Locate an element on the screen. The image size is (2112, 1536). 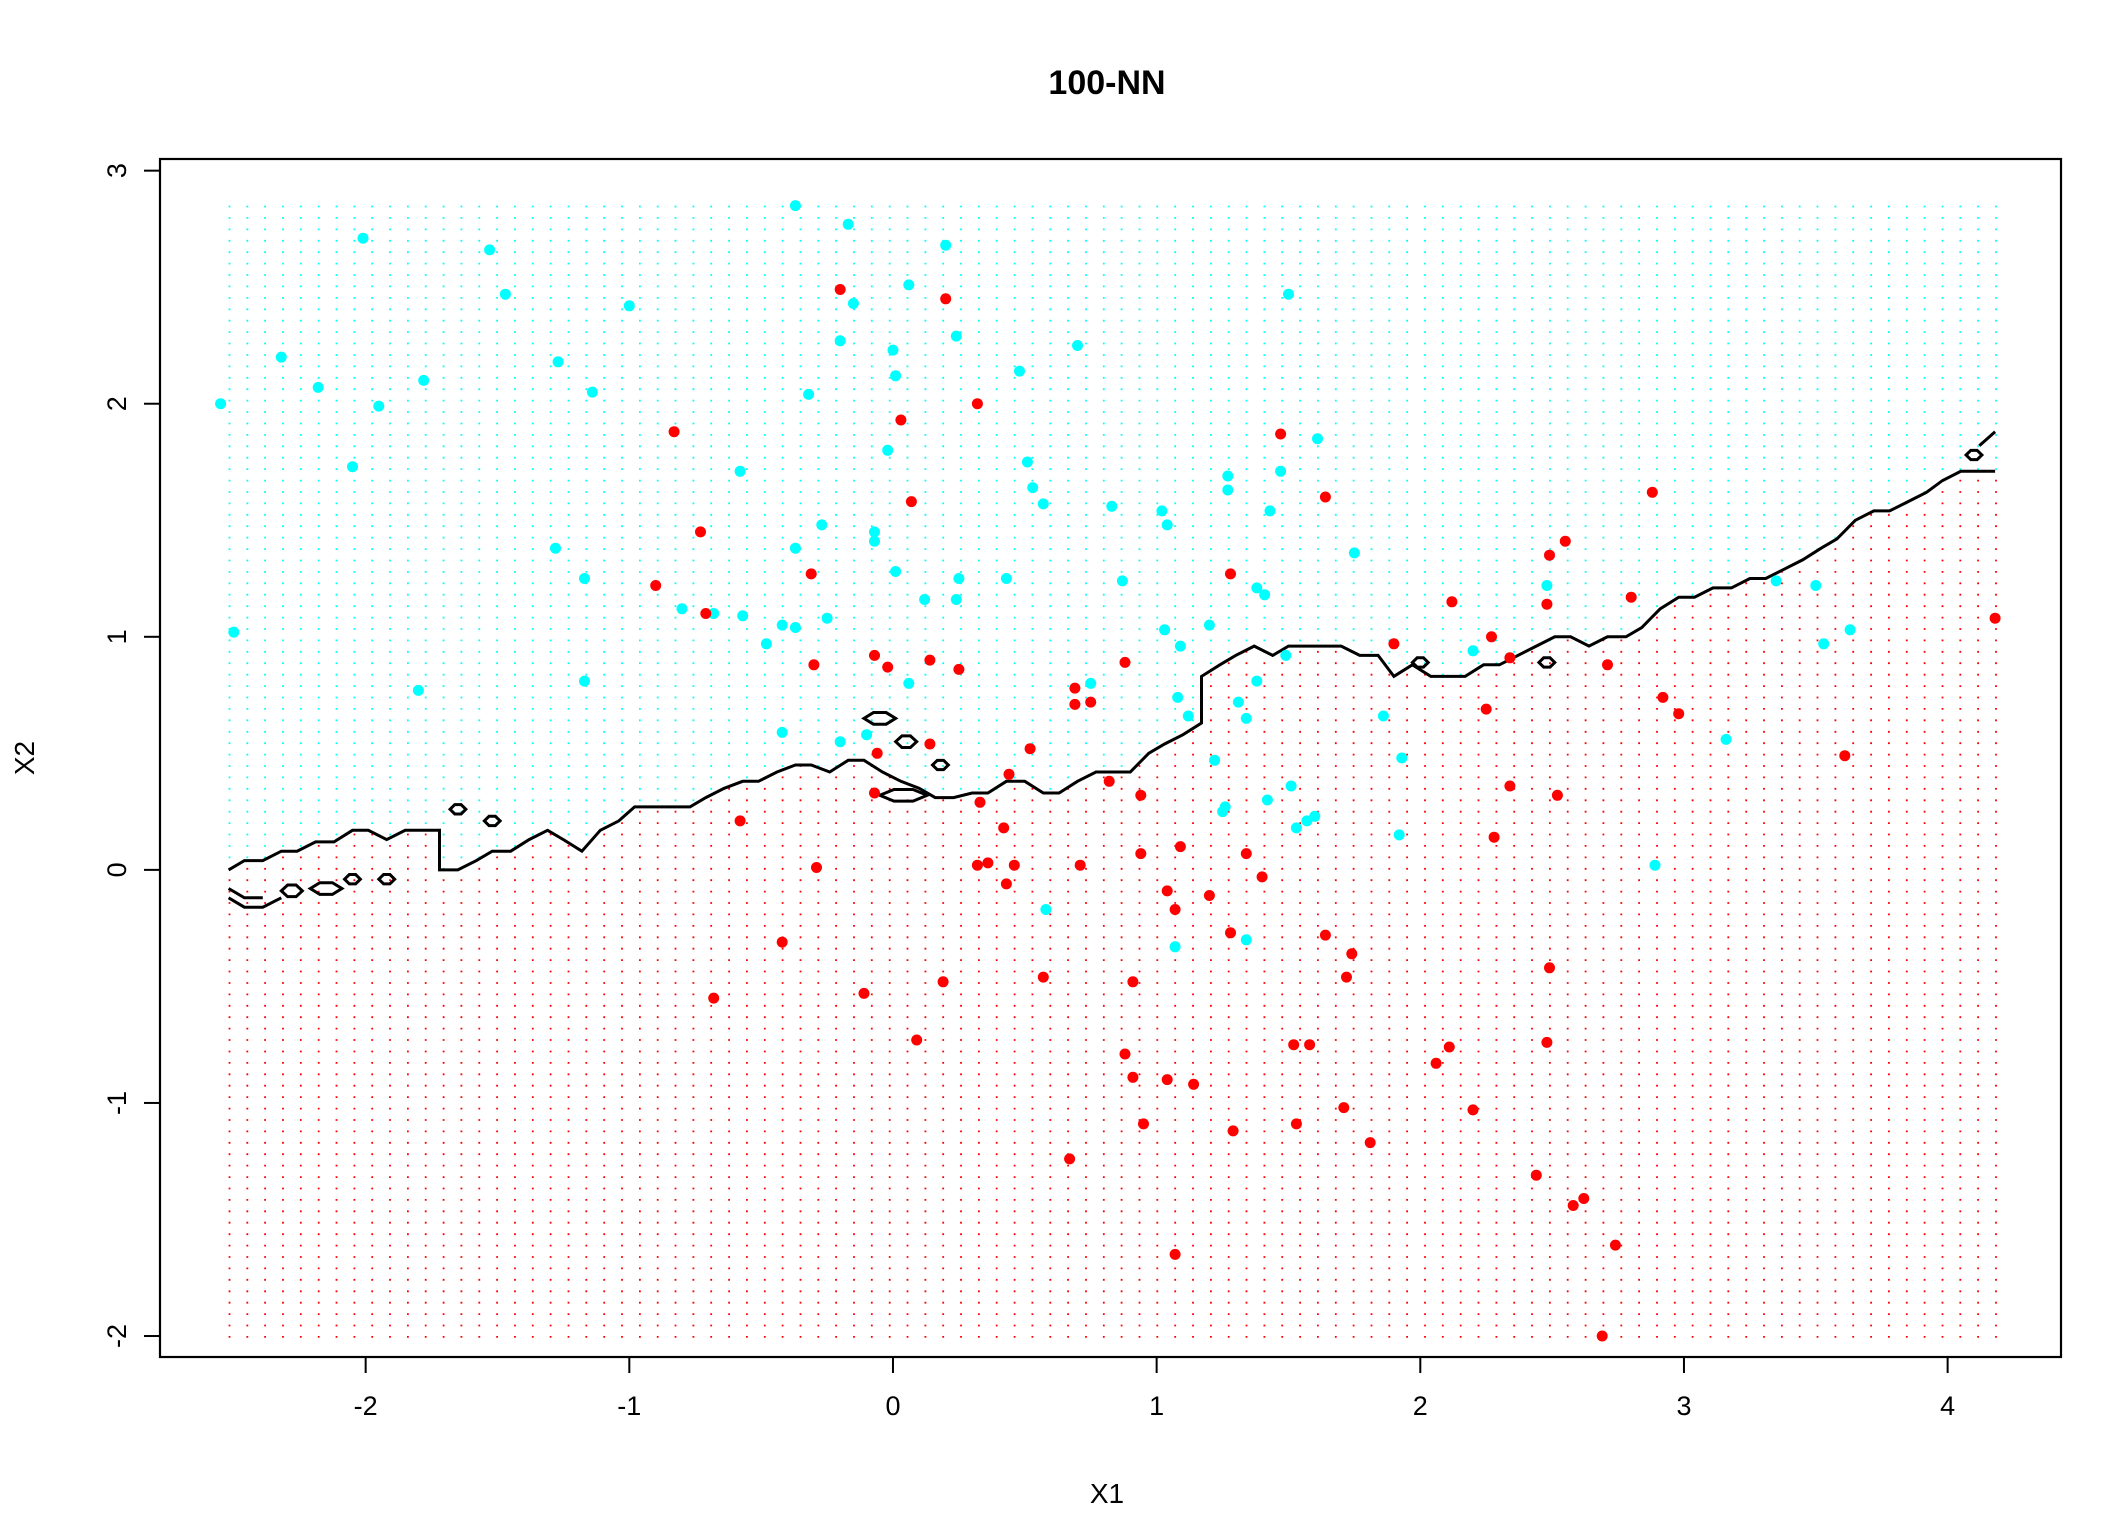
y-axis: -2 -1 0 1 2 3 is located at coordinates (131, 755).